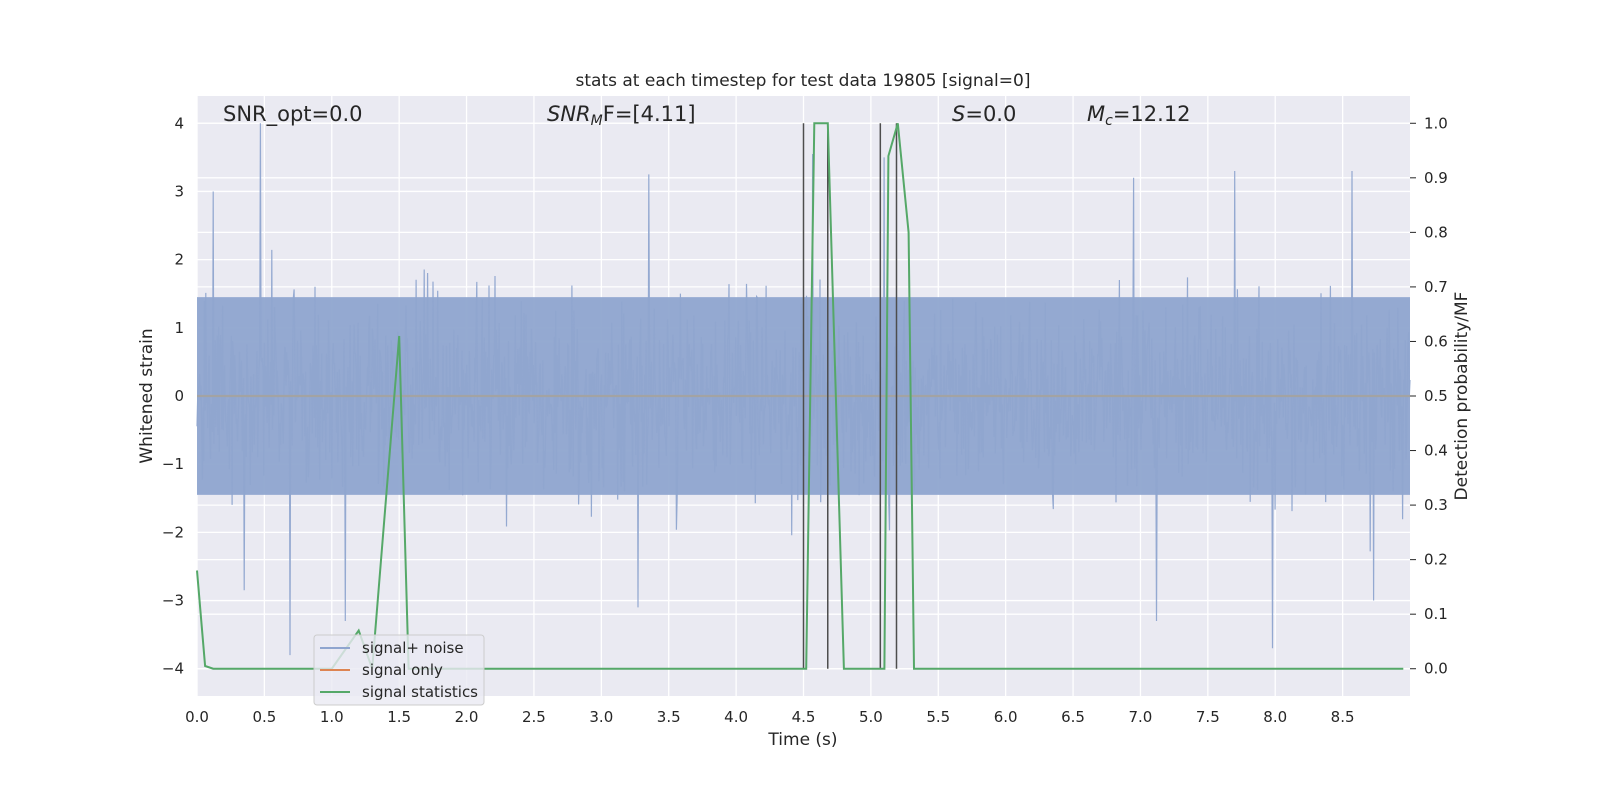 The width and height of the screenshot is (1600, 800). Describe the element at coordinates (179, 396) in the screenshot. I see `y-left-tick-label: 0` at that location.